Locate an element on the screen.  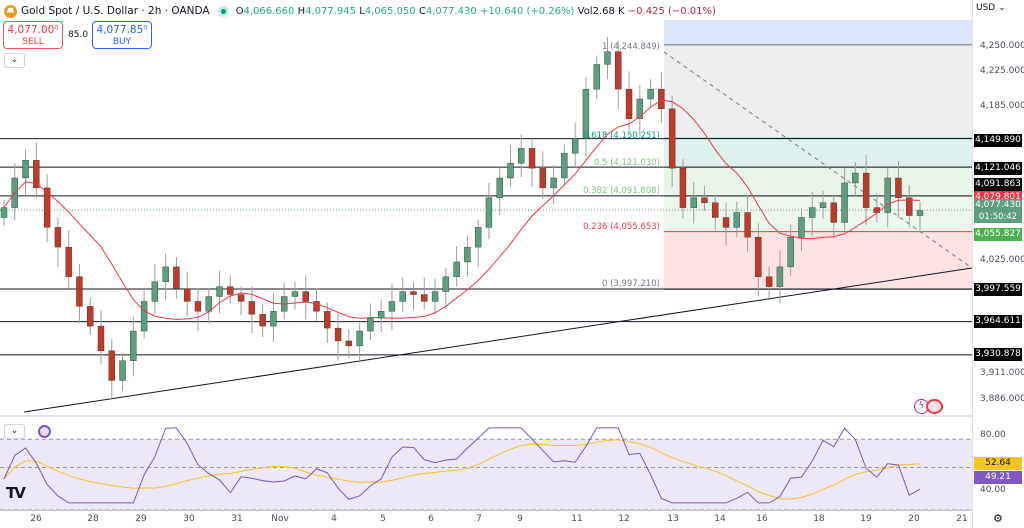
time-label: 14 is located at coordinates (720, 519).